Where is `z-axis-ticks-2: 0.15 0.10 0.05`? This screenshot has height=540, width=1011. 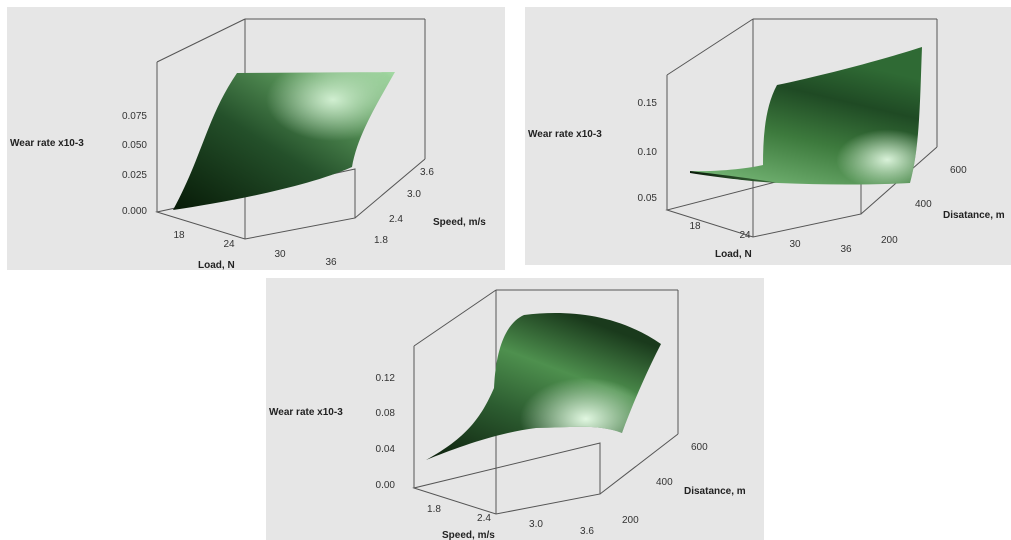 z-axis-ticks-2: 0.15 0.10 0.05 is located at coordinates (648, 151).